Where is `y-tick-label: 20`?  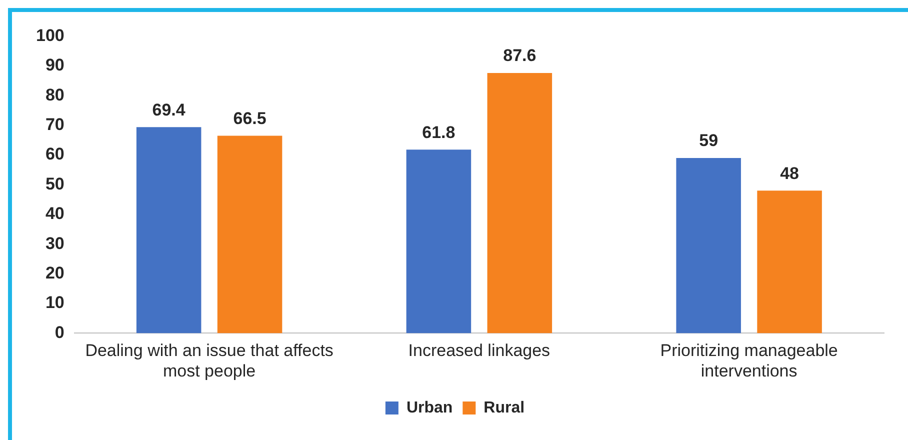 y-tick-label: 20 is located at coordinates (54, 272).